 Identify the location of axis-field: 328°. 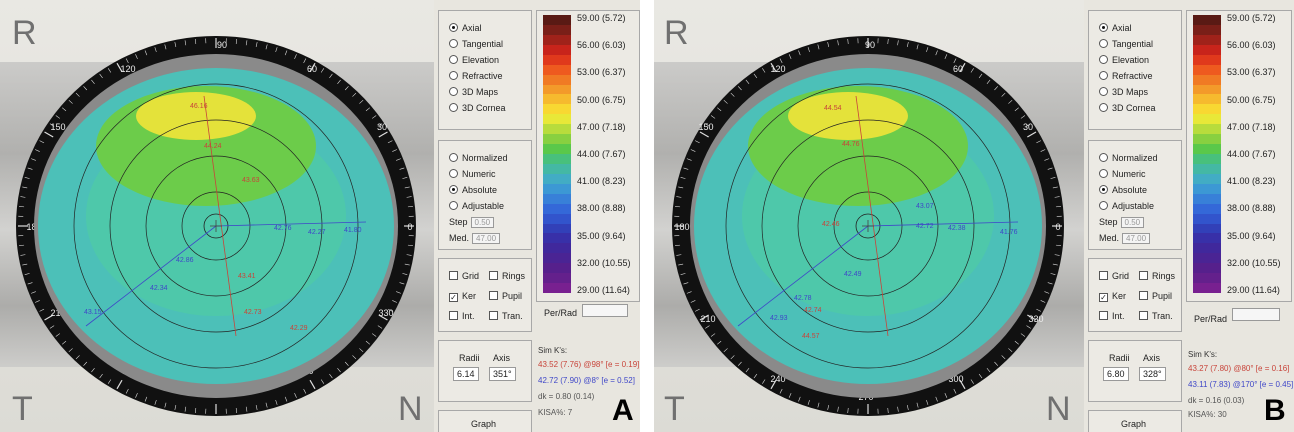
(1152, 374).